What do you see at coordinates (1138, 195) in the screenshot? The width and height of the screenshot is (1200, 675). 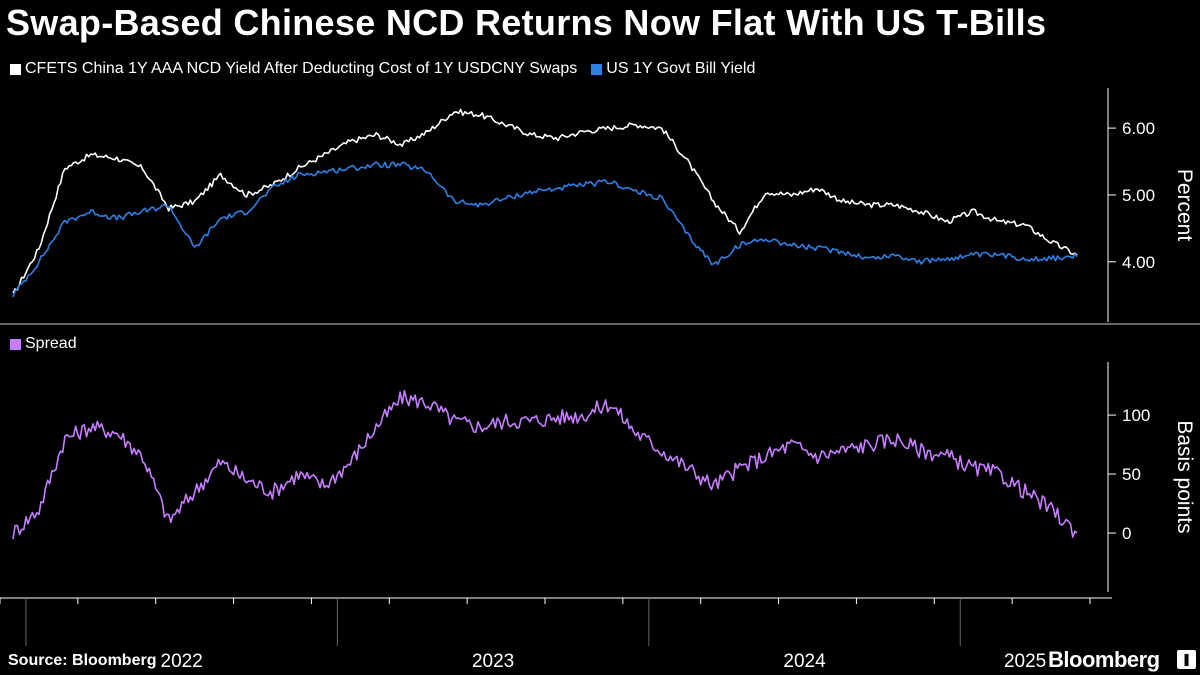 I see `y-tick-label-0-1: 5.00` at bounding box center [1138, 195].